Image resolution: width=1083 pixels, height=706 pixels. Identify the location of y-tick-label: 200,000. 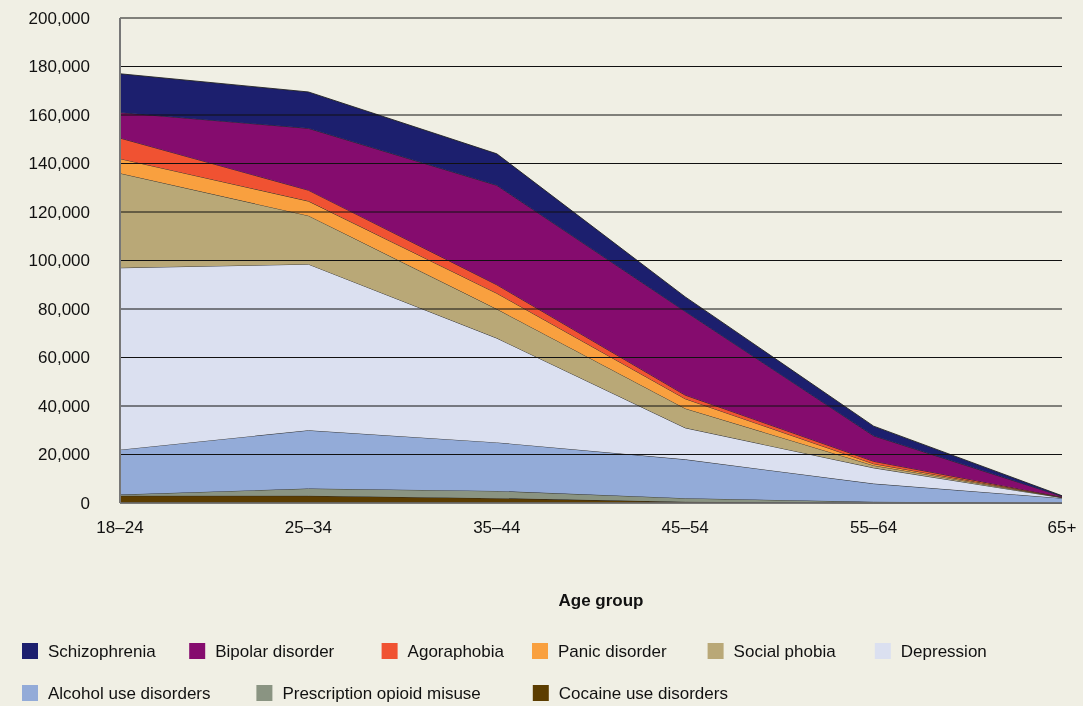
(59, 18).